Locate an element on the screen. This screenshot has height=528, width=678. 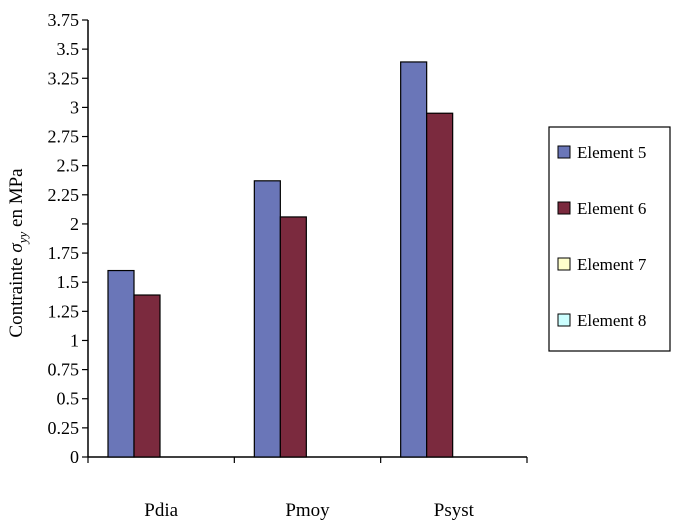
y-tick-label: 1.75 is located at coordinates (64, 253).